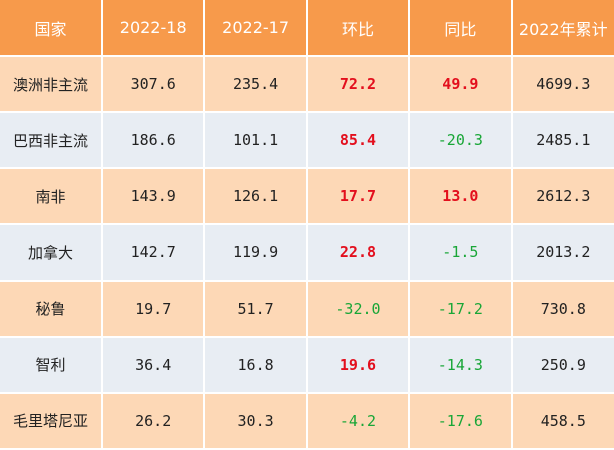  I want to click on table-row: 加拿大 142.7 119.9 22.8 -1.5 2013.2, so click(307, 253).